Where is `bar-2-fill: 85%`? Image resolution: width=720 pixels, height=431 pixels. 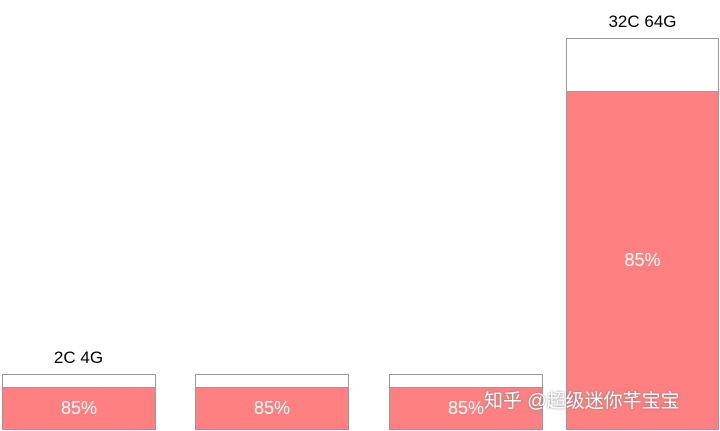
bar-2-fill: 85% is located at coordinates (272, 408).